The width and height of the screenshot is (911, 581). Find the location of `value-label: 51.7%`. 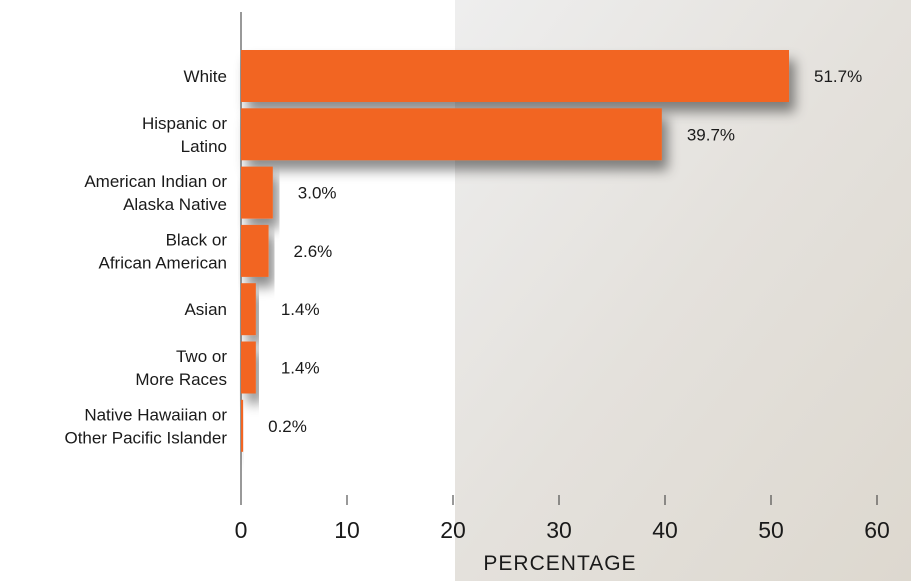

value-label: 51.7% is located at coordinates (838, 76).